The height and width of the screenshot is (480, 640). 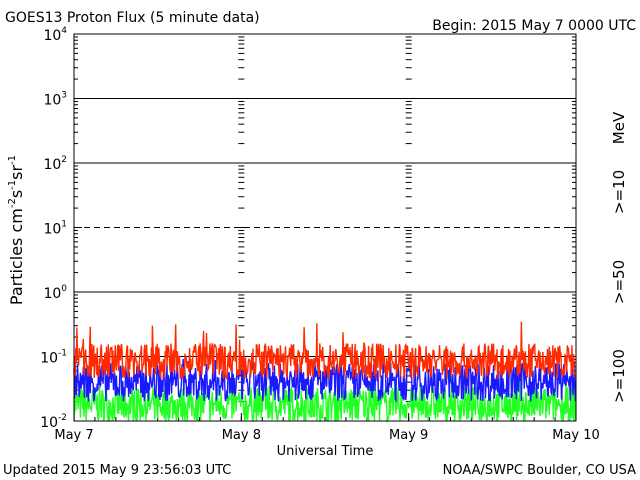 I want to click on y-tick-labels: 10⁻² 10⁻¹ 10⁰ 10¹ 10² 10³ 10⁴, so click(x=53, y=228).